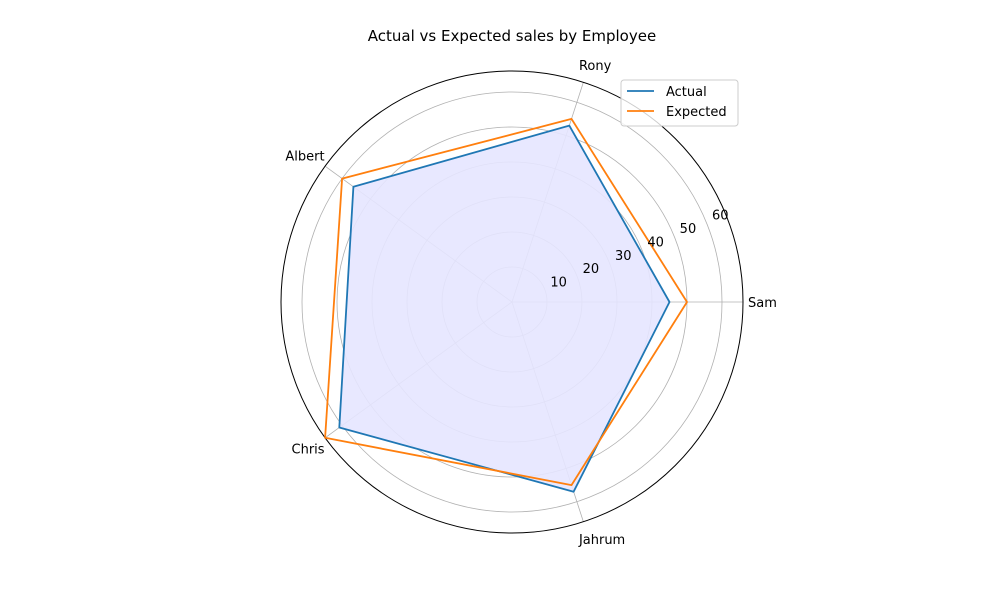 The height and width of the screenshot is (600, 1000). What do you see at coordinates (512, 36) in the screenshot?
I see `chart-title: Actual vs Expected sales by Employee` at bounding box center [512, 36].